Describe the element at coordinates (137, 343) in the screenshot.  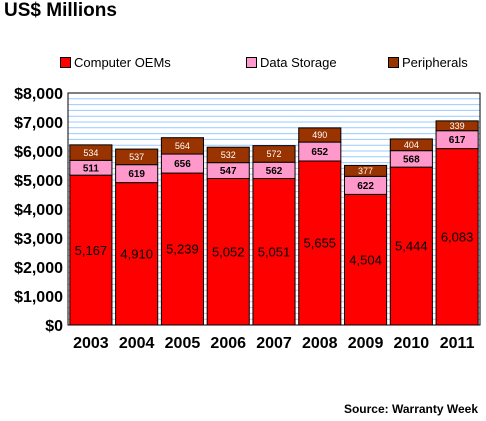
I see `x-tick-label: 2004` at that location.